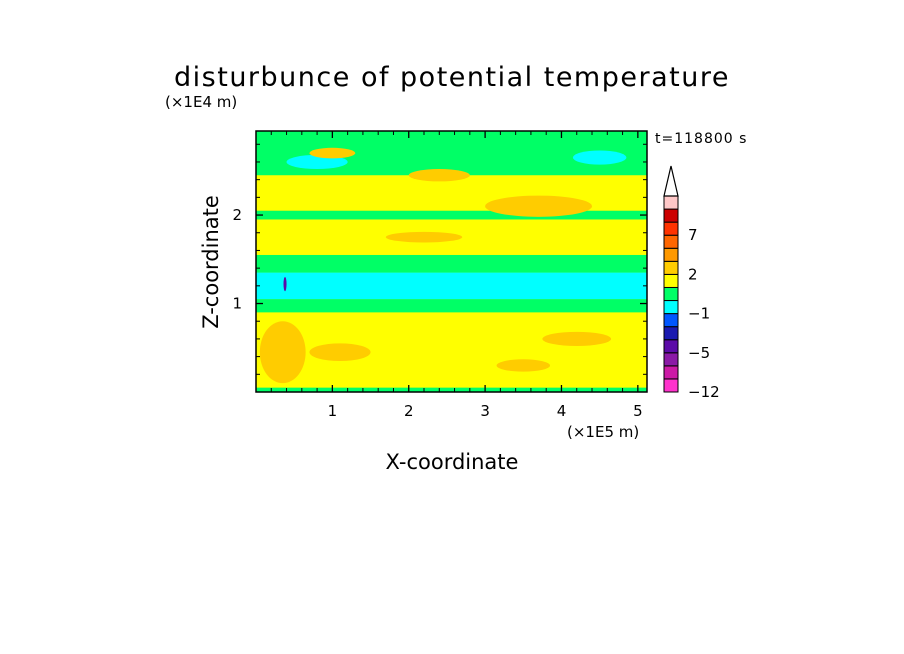 The height and width of the screenshot is (654, 904). Describe the element at coordinates (211, 262) in the screenshot. I see `y-axis-label: Z-coordinate` at that location.